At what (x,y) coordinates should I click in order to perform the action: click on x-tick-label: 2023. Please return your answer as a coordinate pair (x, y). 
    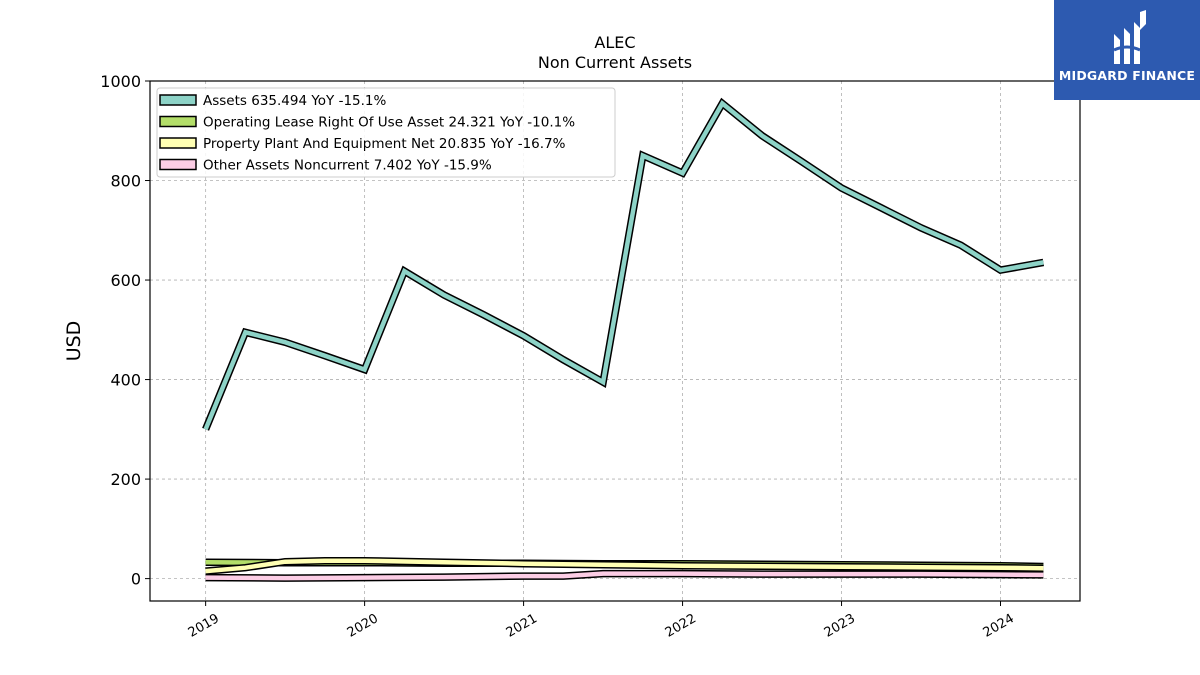
    Looking at the image, I should click on (840, 626).